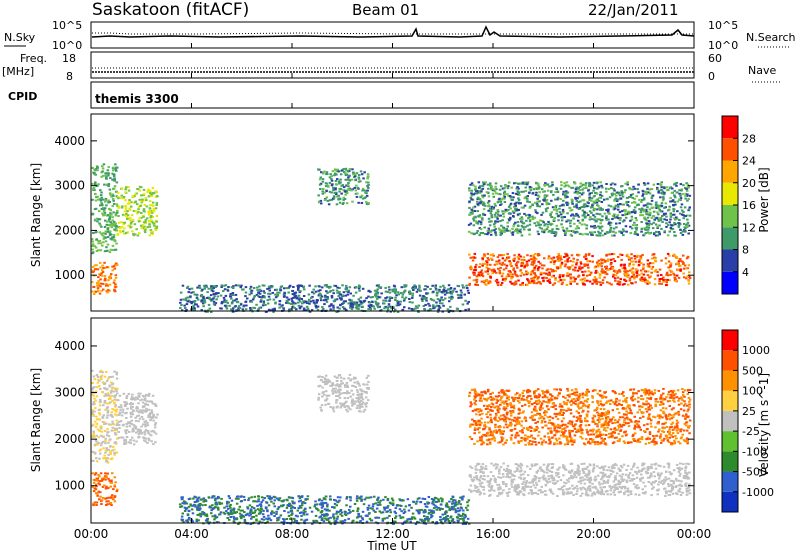 The image size is (800, 554). What do you see at coordinates (69, 76) in the screenshot?
I see `freq-tick-bottom: 8` at bounding box center [69, 76].